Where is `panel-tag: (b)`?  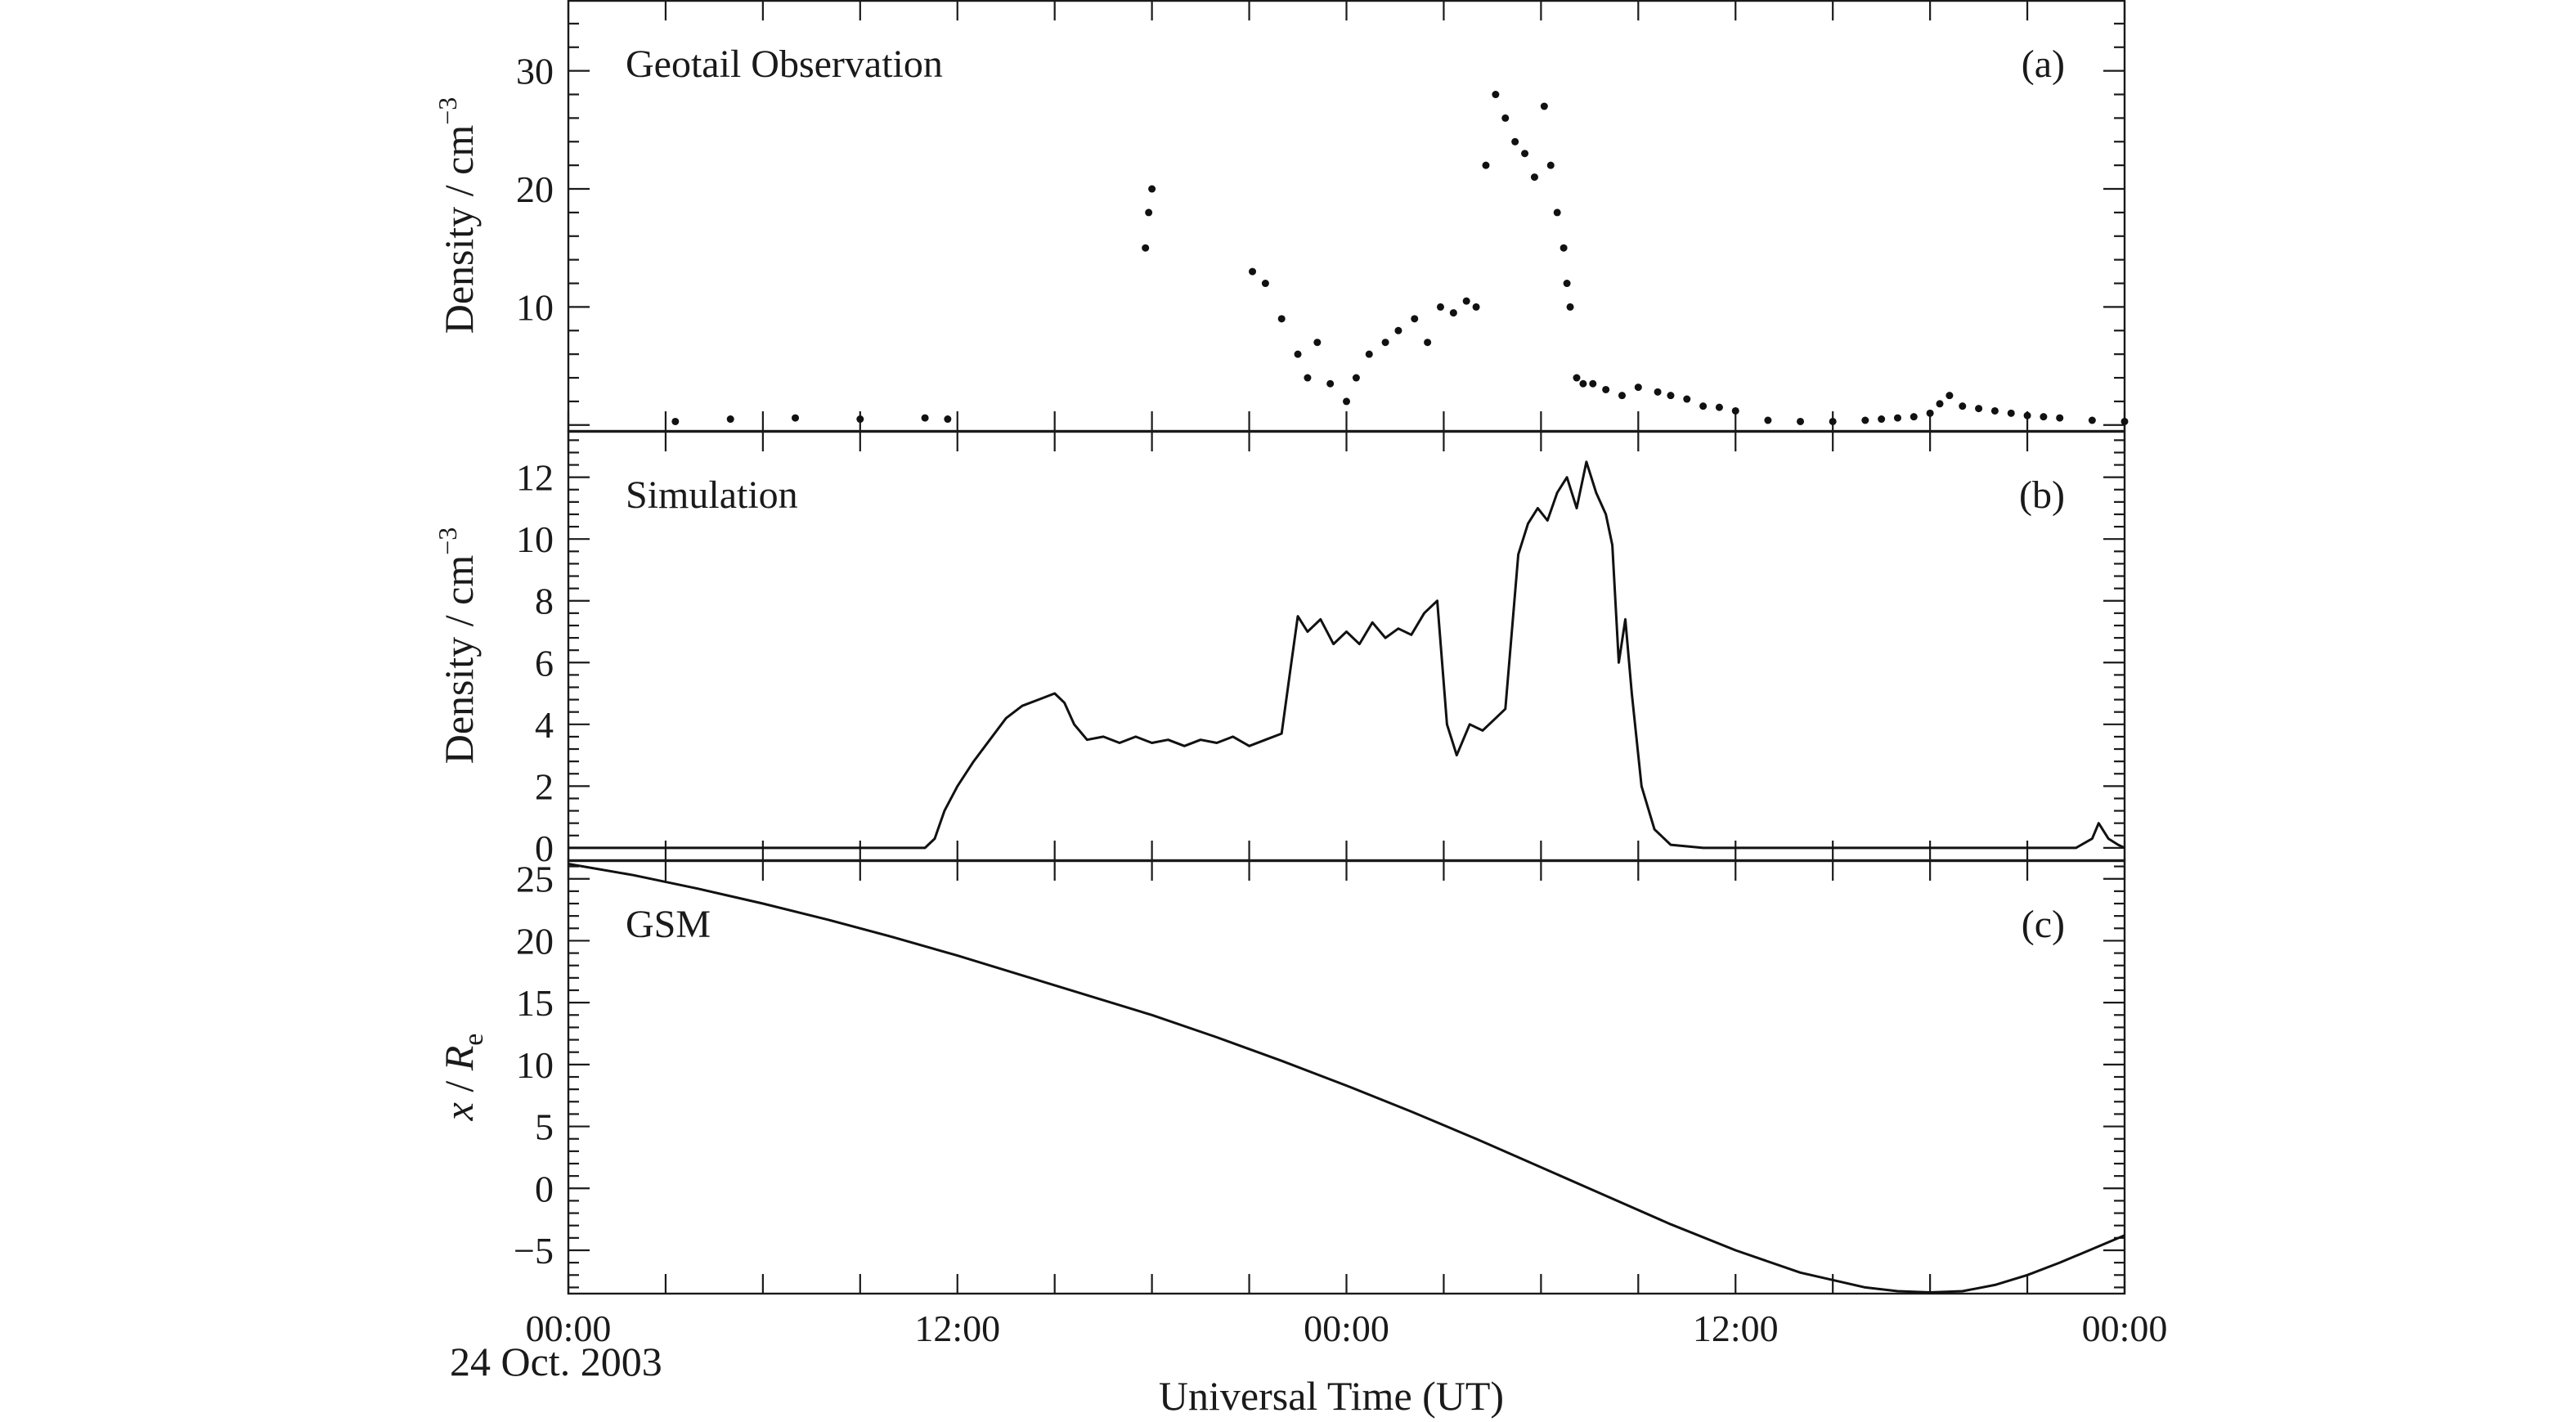 panel-tag: (b) is located at coordinates (2042, 495).